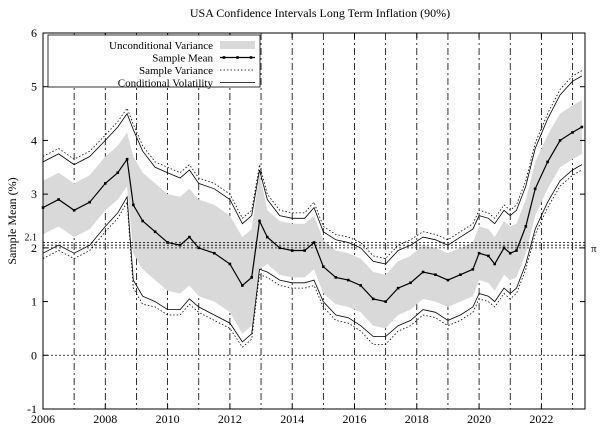 The width and height of the screenshot is (600, 427). What do you see at coordinates (541, 419) in the screenshot?
I see `x-tick-label: 2022` at bounding box center [541, 419].